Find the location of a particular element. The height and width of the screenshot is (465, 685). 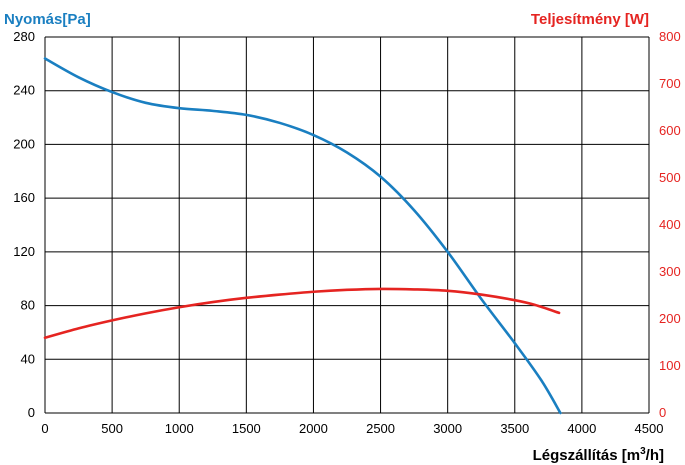

y-left-tick-label-5: 200 is located at coordinates (24, 143).